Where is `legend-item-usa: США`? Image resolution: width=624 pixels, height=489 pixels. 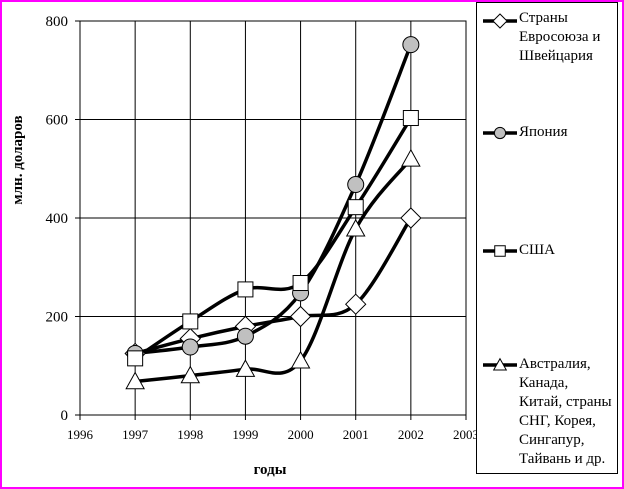
legend-item-usa: США is located at coordinates (547, 253).